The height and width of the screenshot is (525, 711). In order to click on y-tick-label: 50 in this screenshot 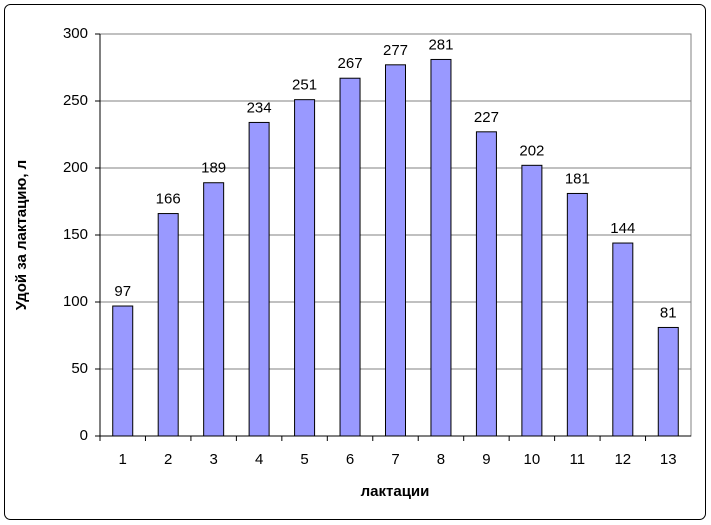, I will do `click(79, 368)`.